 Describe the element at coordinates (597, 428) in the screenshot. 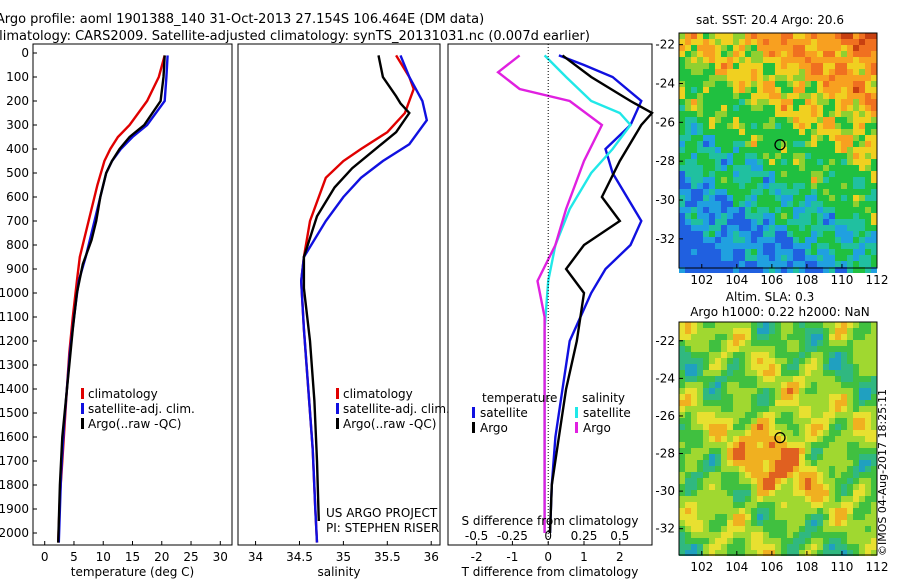

I see `legend-label: Argo` at that location.